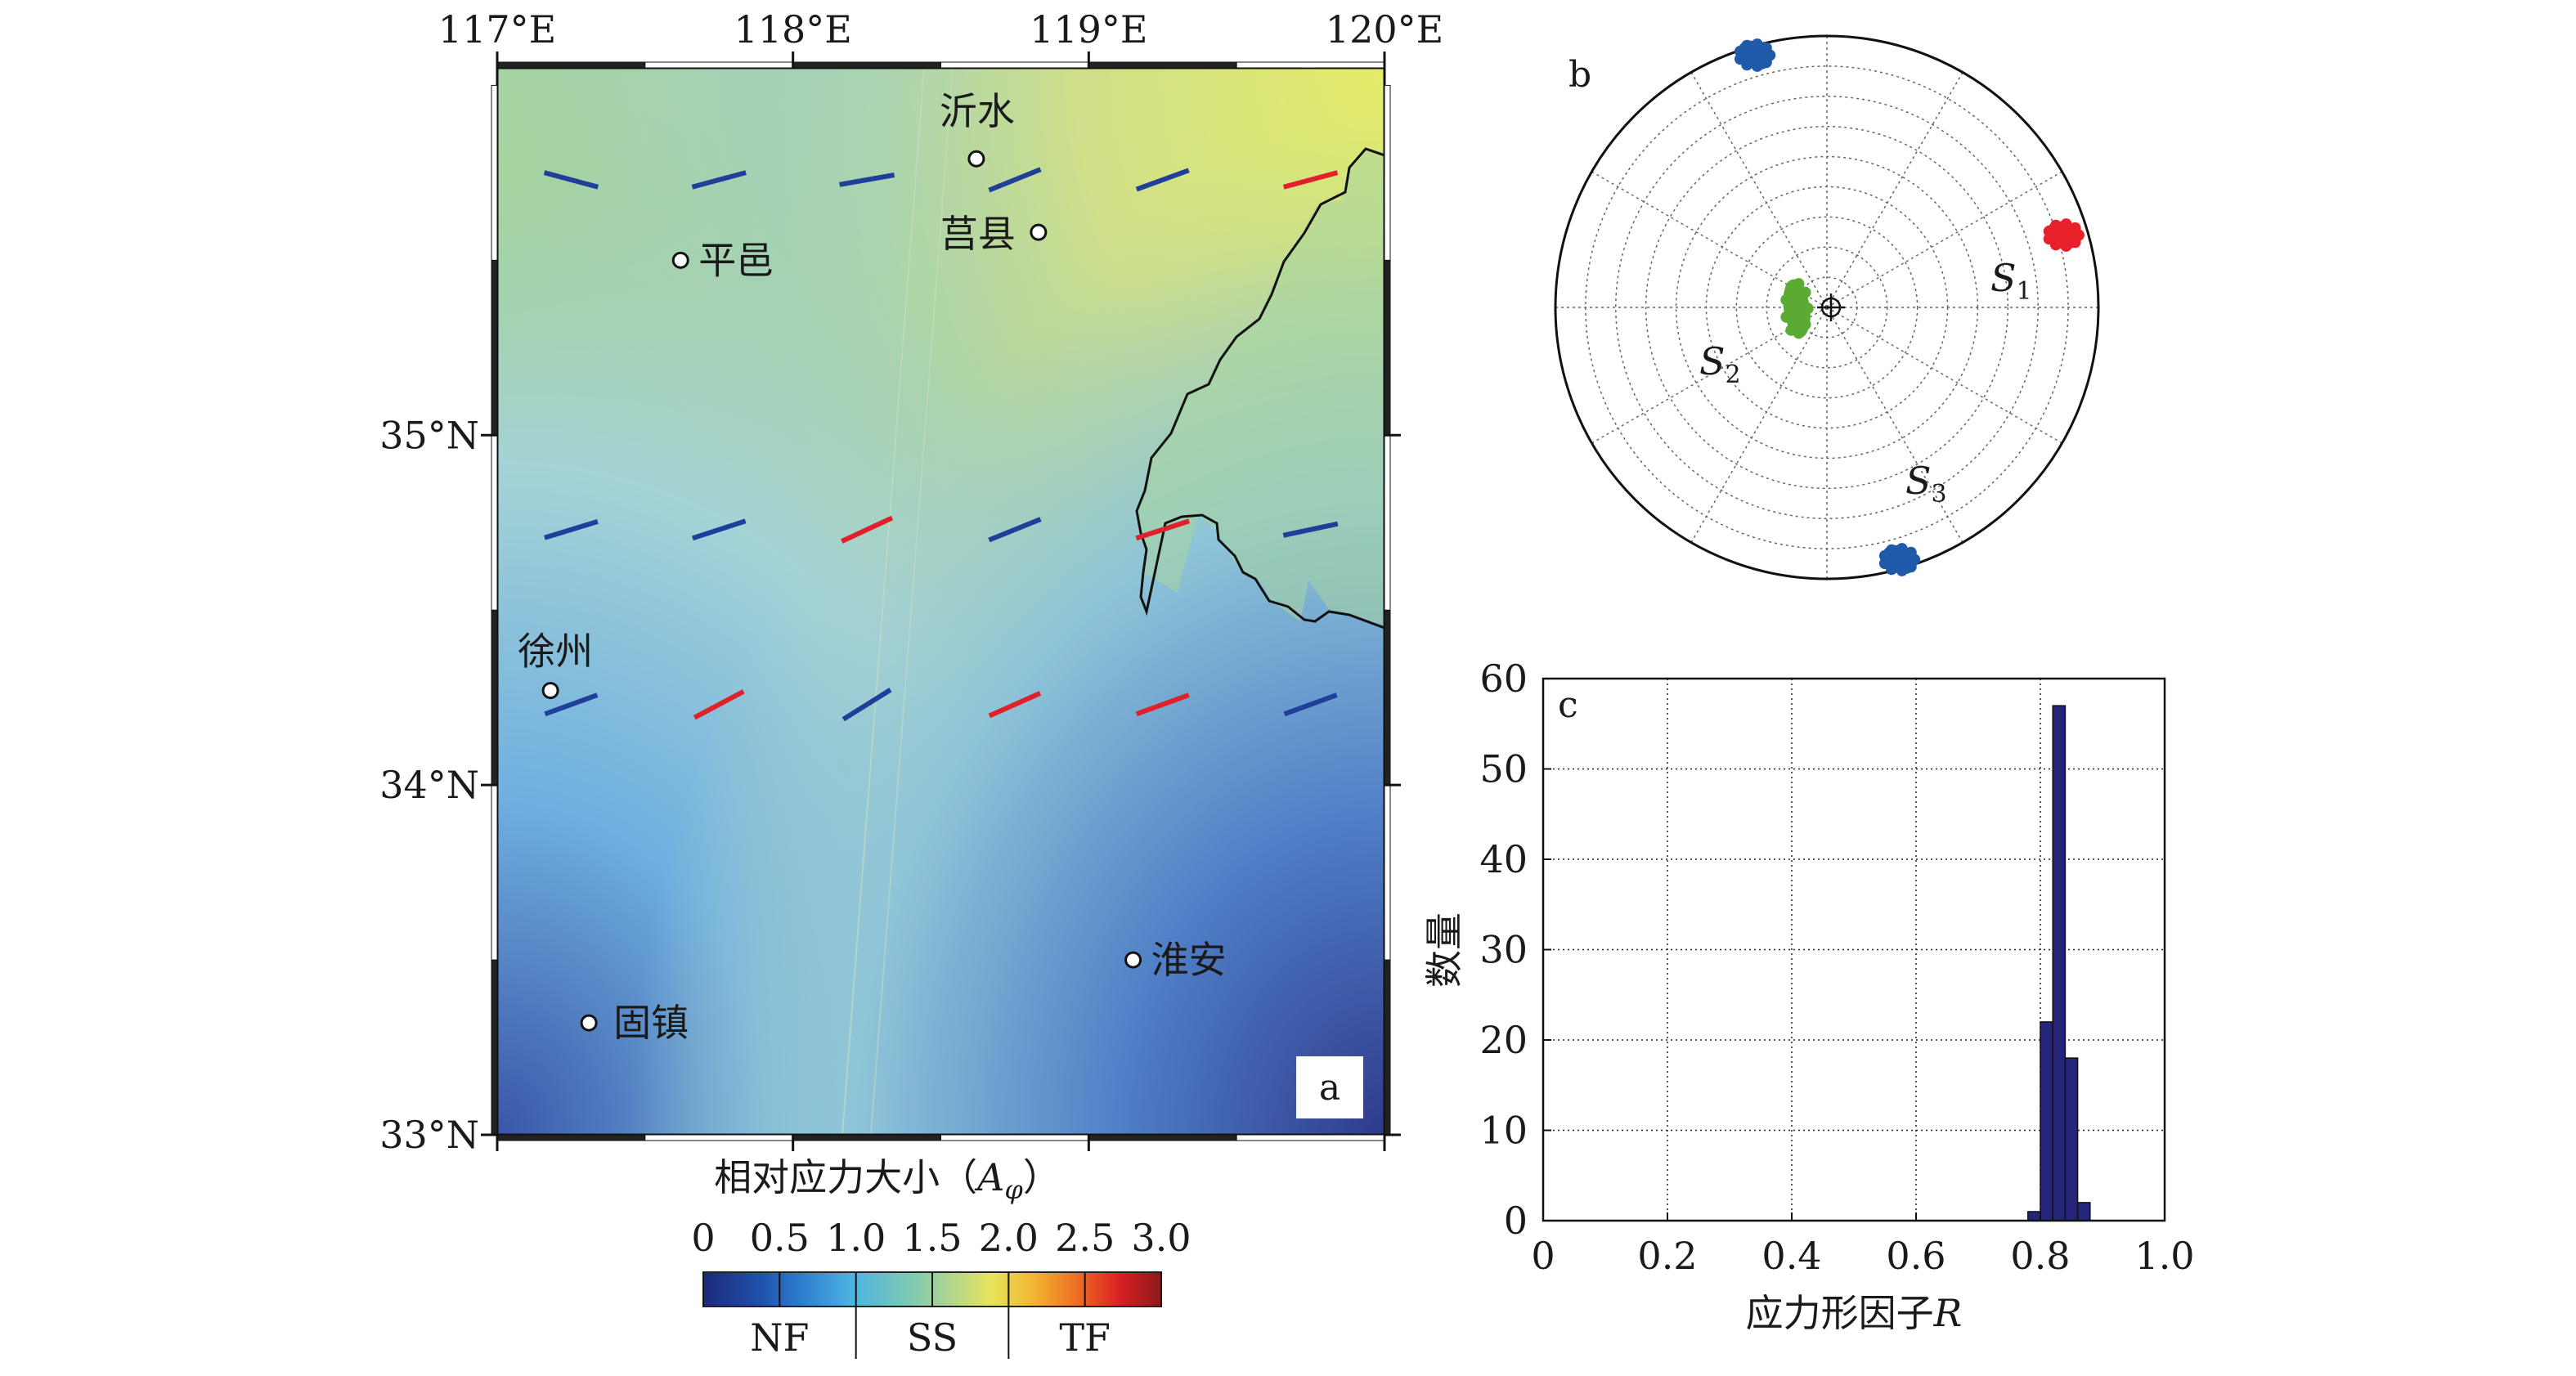 Image resolution: width=2576 pixels, height=1376 pixels. What do you see at coordinates (556, 652) in the screenshot?
I see `city-label: 徐州` at bounding box center [556, 652].